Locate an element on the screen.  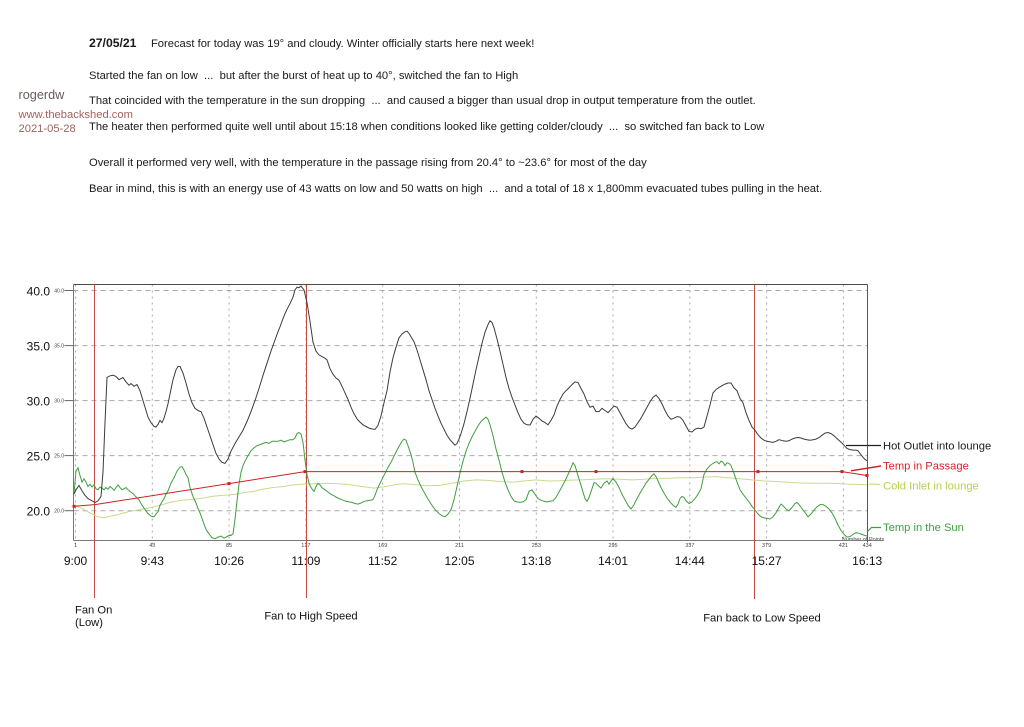
svg-text: Fan to High Speed is located at coordinates (310, 617).